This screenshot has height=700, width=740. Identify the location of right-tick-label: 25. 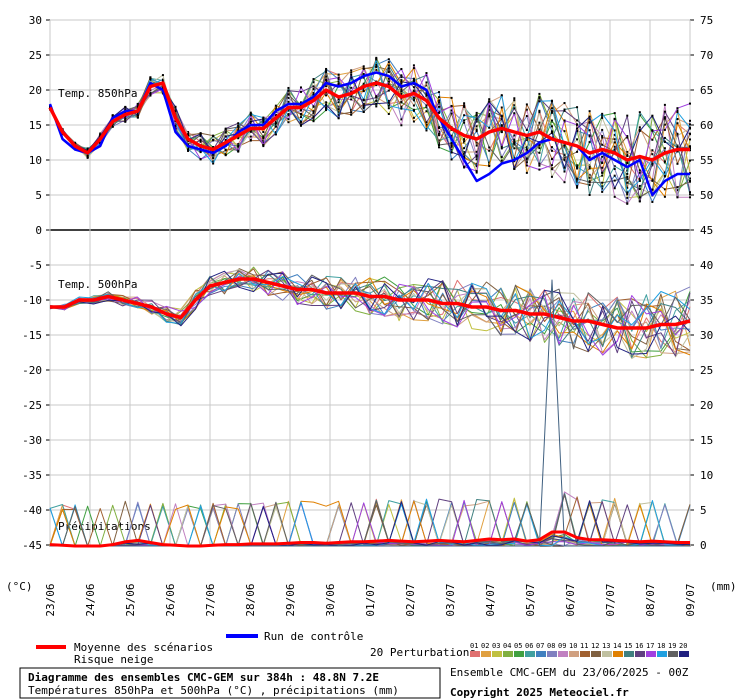
(706, 370).